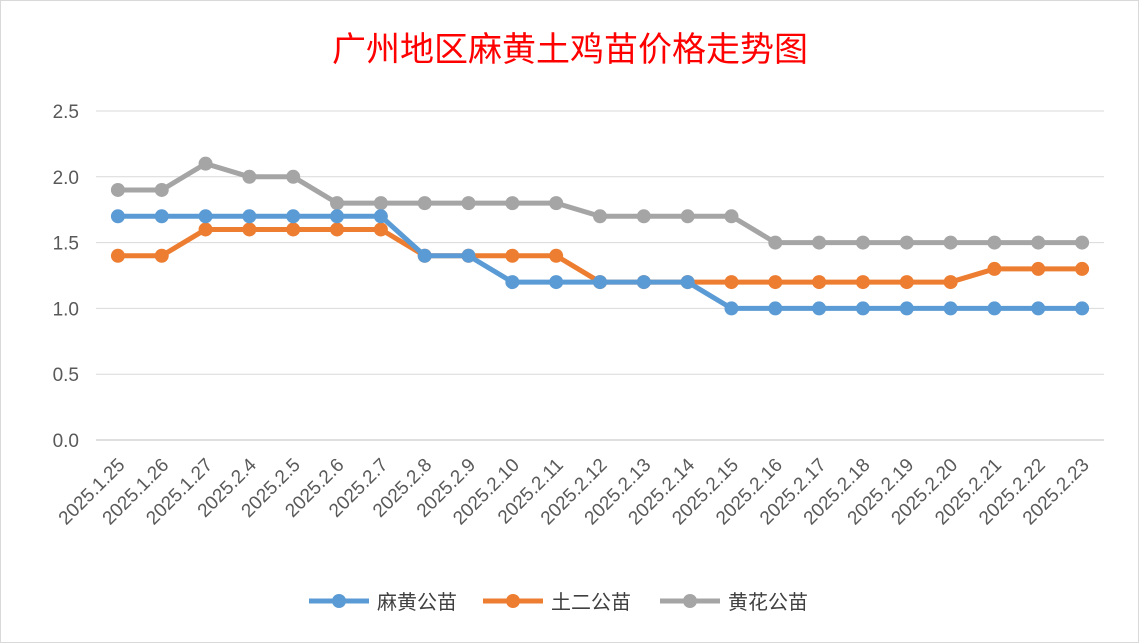  I want to click on y-tick-label: 0.5, so click(66, 375).